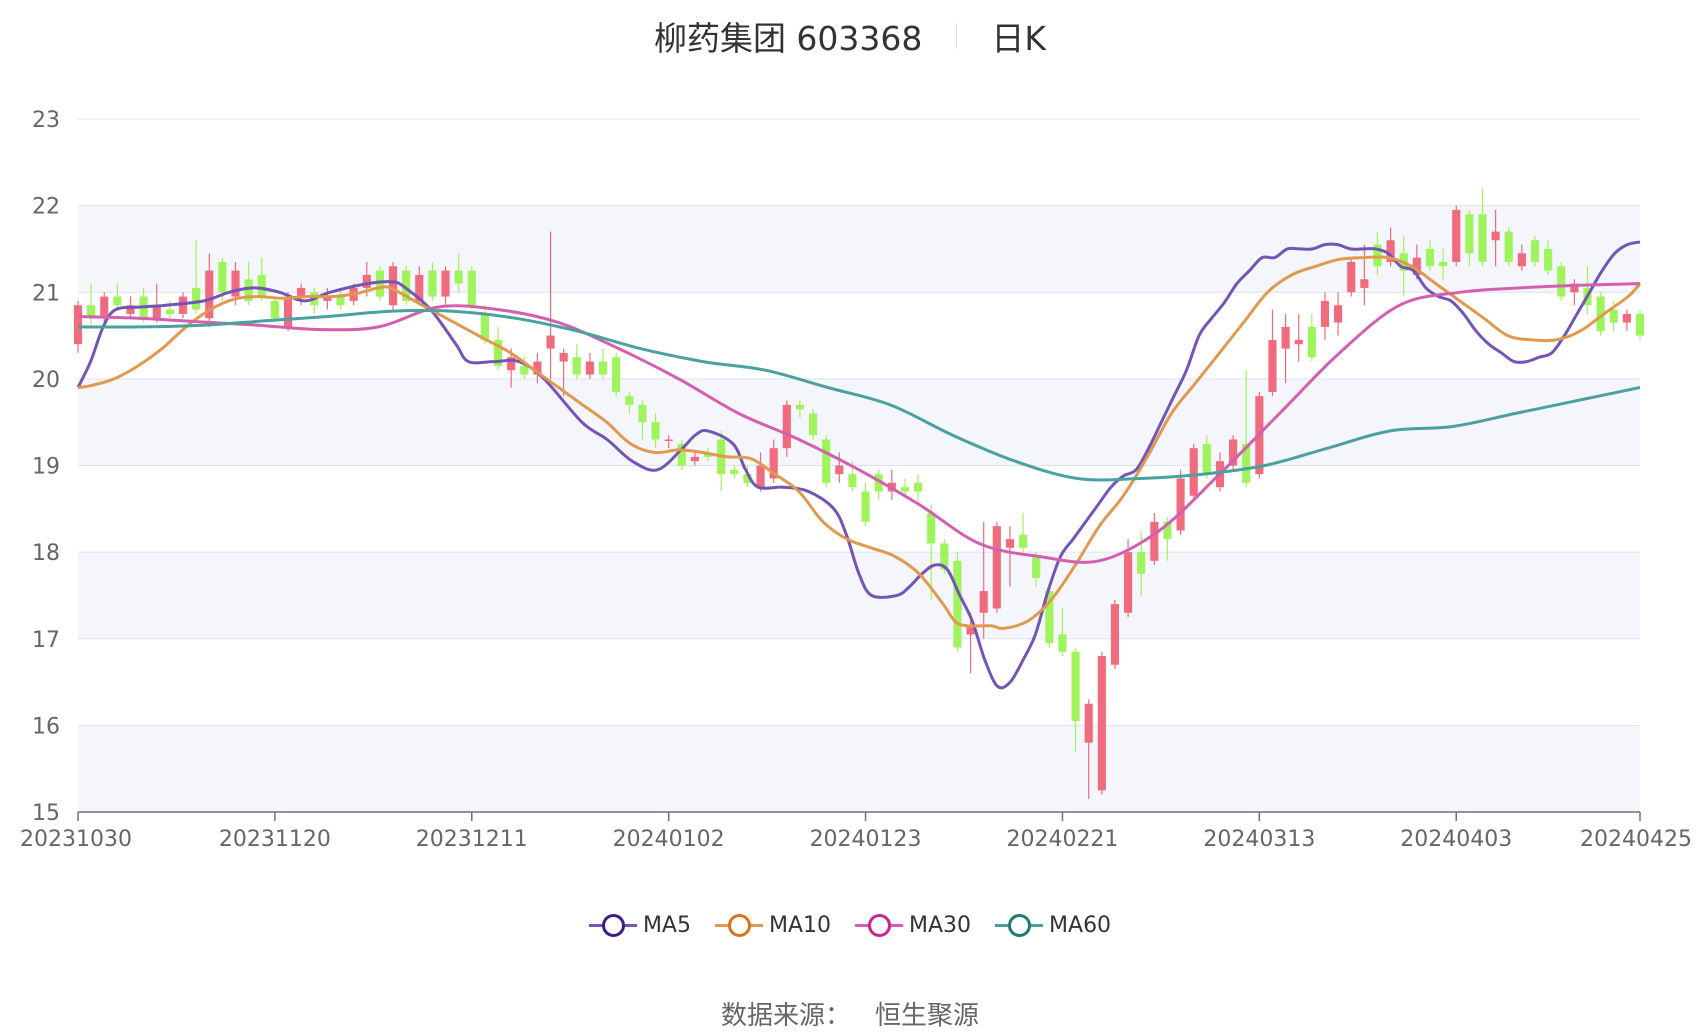 This screenshot has width=1700, height=1034. I want to click on y-tick-label: 19, so click(46, 467).